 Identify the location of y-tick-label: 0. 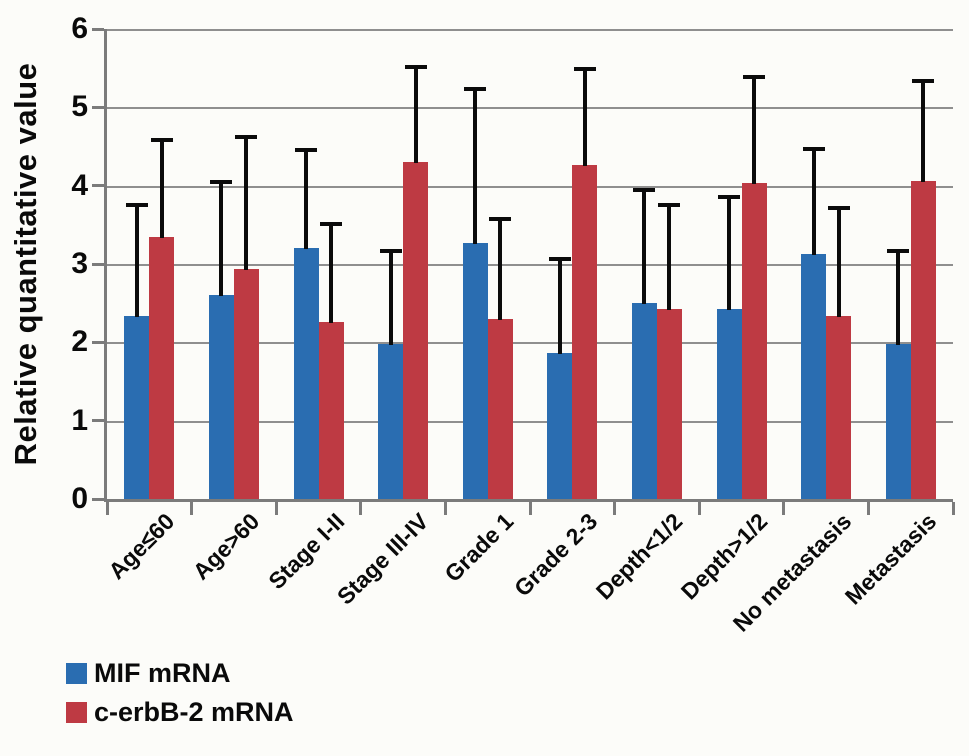
(79, 498).